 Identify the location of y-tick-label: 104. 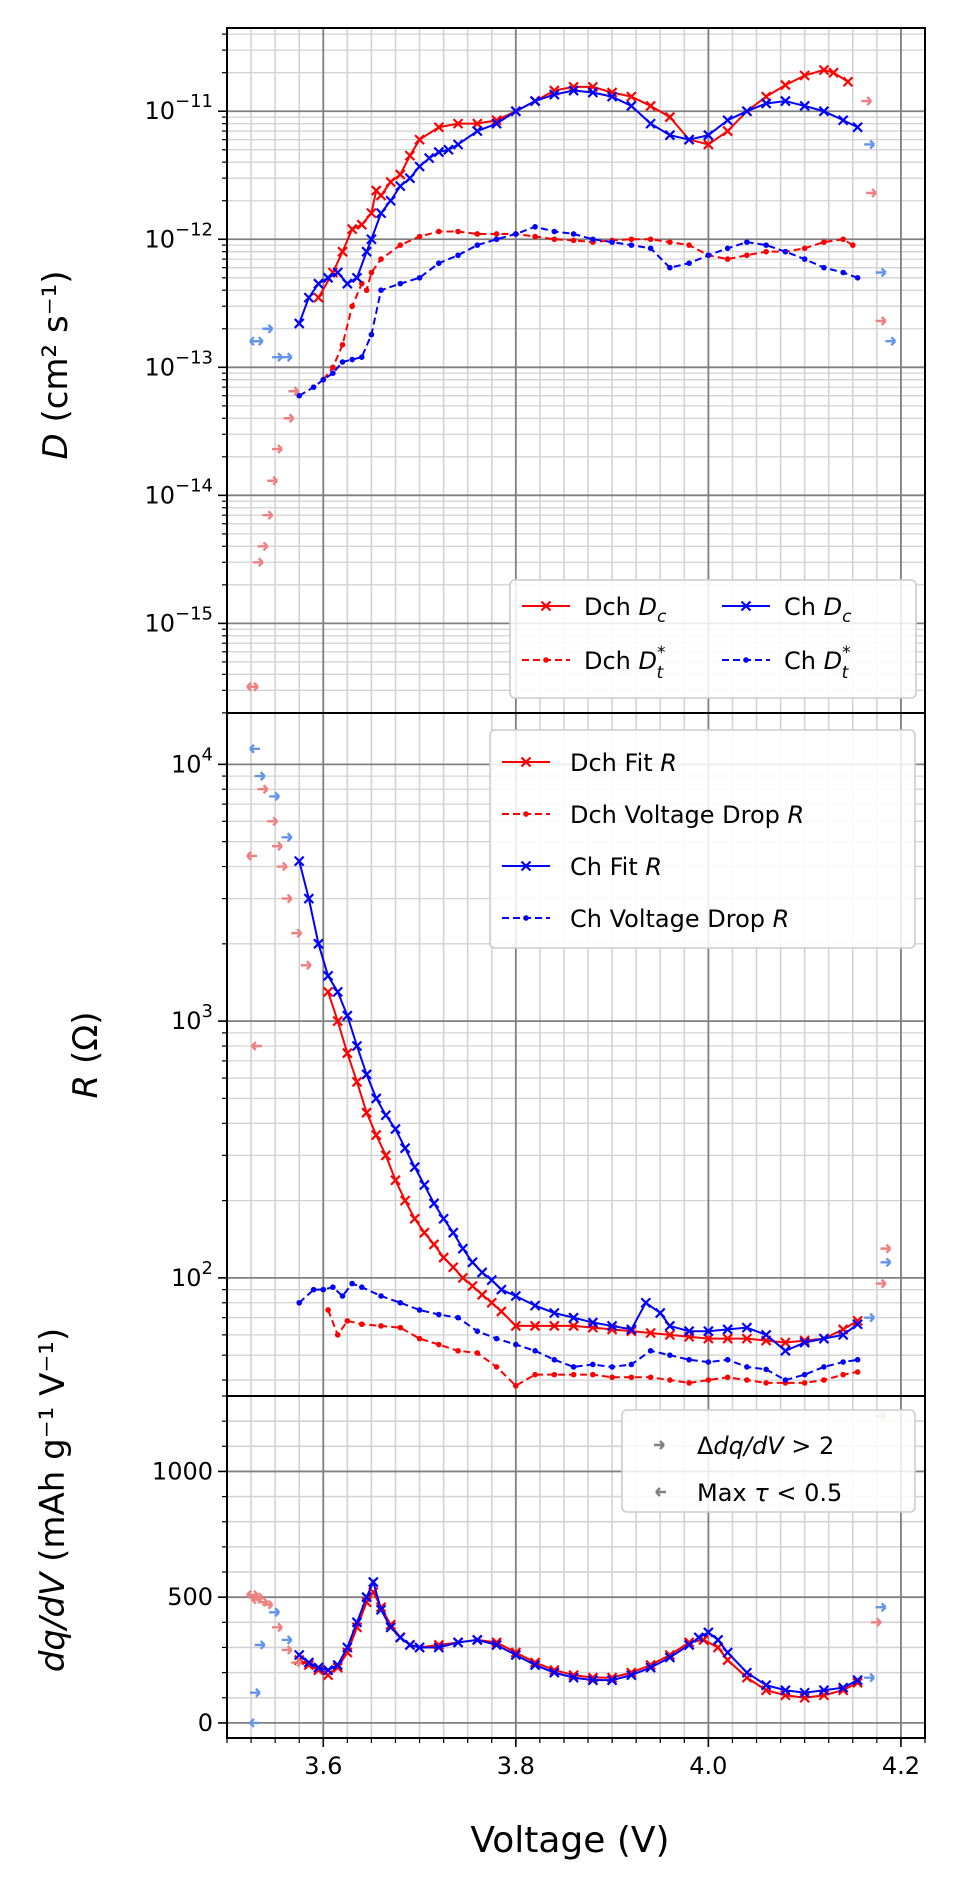
(192, 761).